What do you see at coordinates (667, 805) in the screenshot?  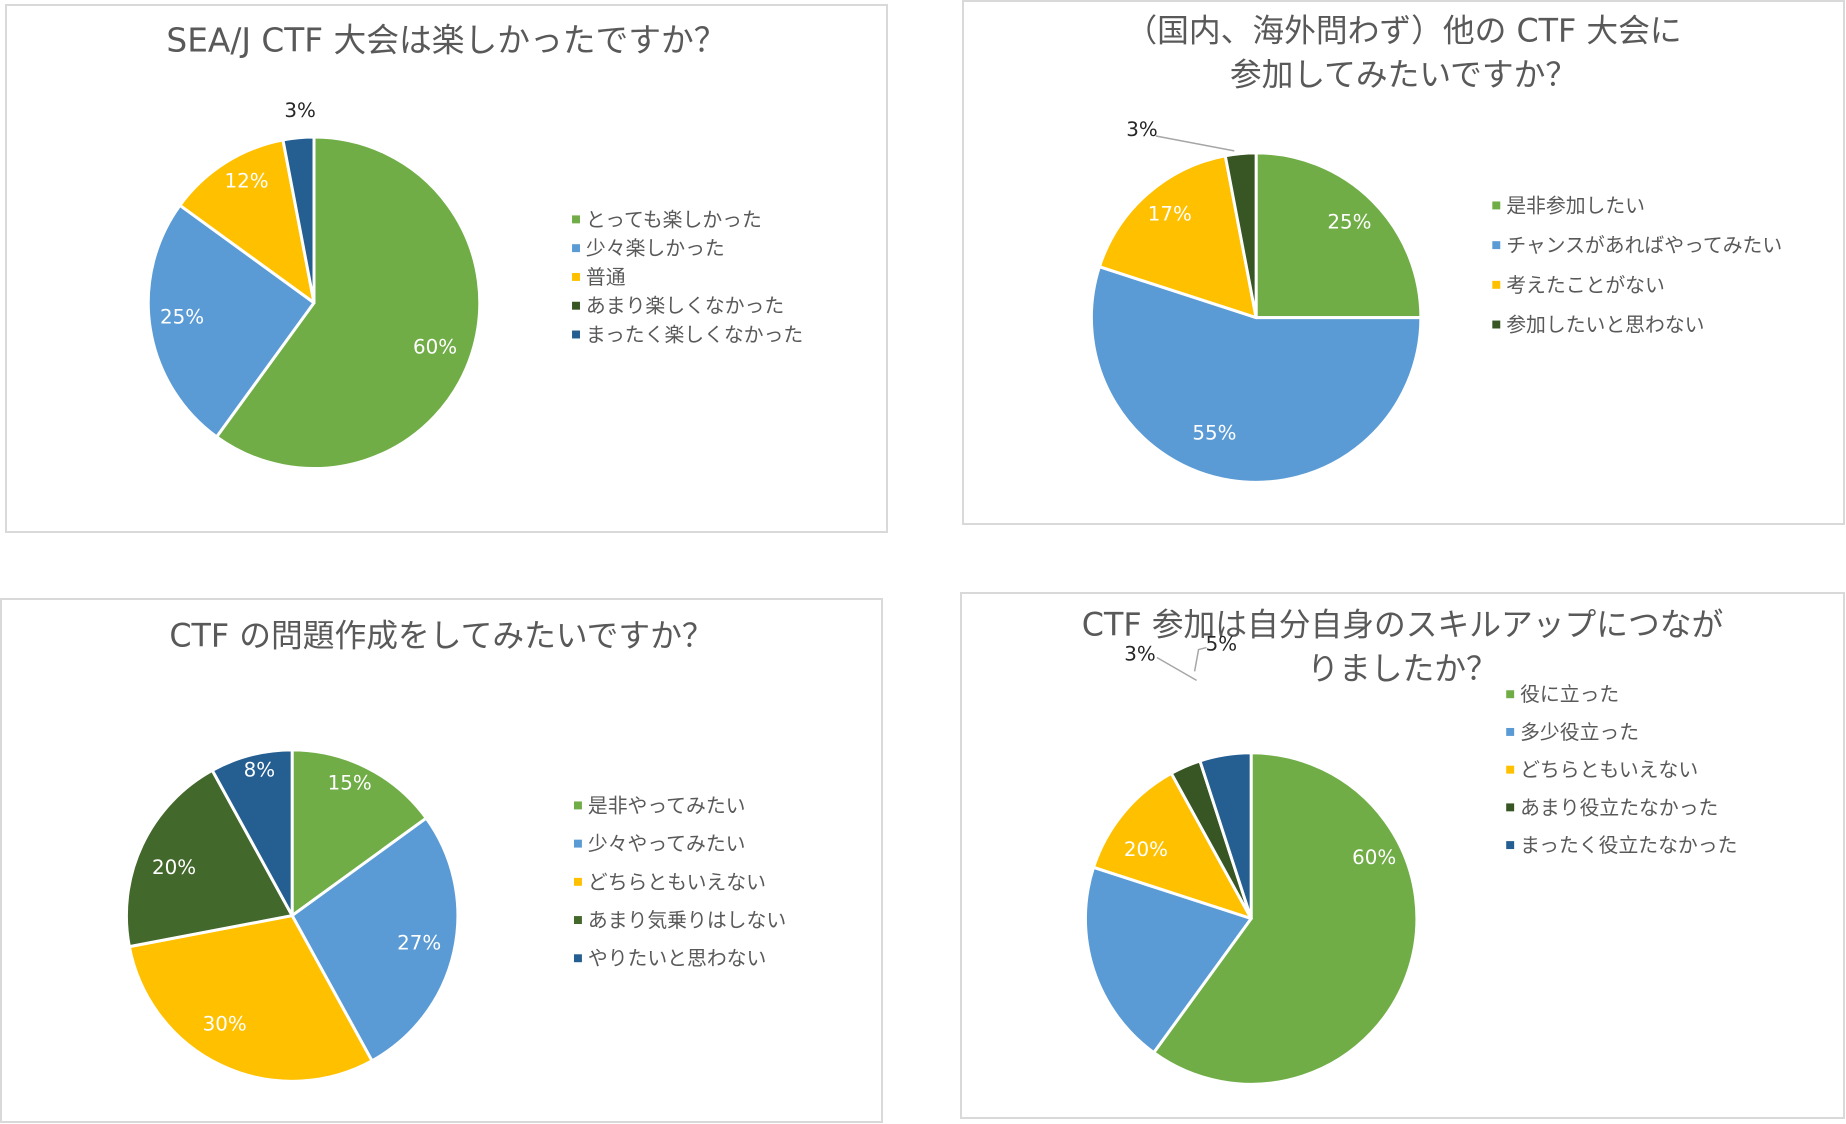 I see `legend-label: 是非やってみたい` at bounding box center [667, 805].